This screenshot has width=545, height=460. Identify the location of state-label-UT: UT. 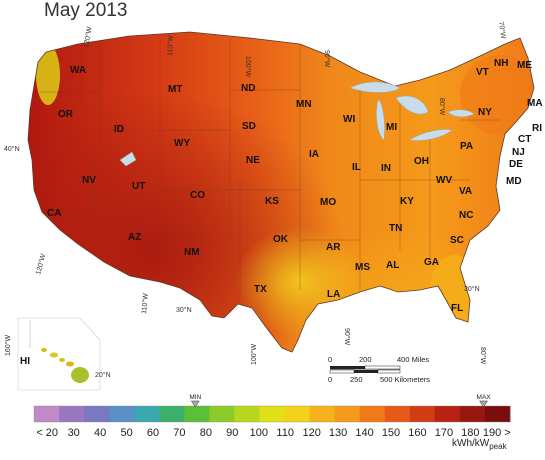
(138, 186).